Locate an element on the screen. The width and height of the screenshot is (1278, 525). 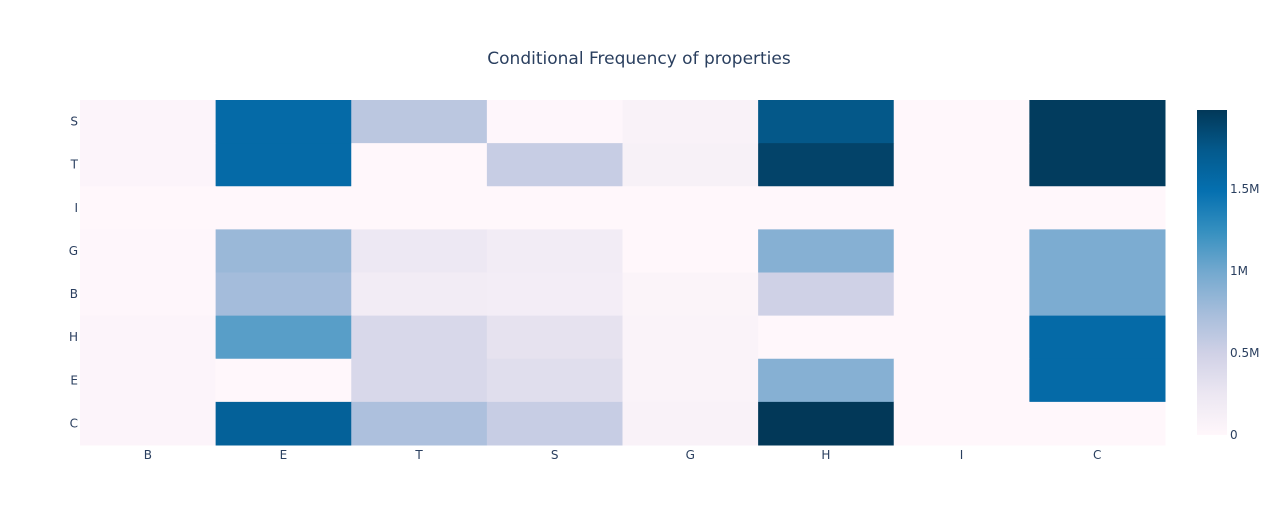
colorbar-ticks: 0 0.5M 1M 1.5M is located at coordinates (1244, 312).